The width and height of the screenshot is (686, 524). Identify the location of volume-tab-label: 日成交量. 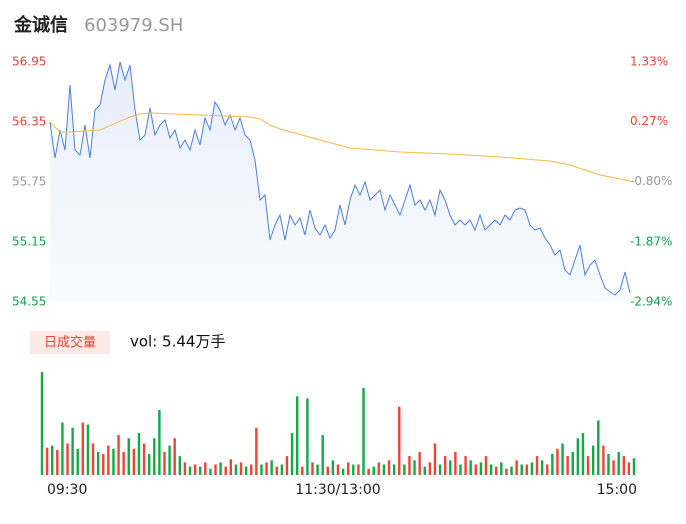
(70, 343).